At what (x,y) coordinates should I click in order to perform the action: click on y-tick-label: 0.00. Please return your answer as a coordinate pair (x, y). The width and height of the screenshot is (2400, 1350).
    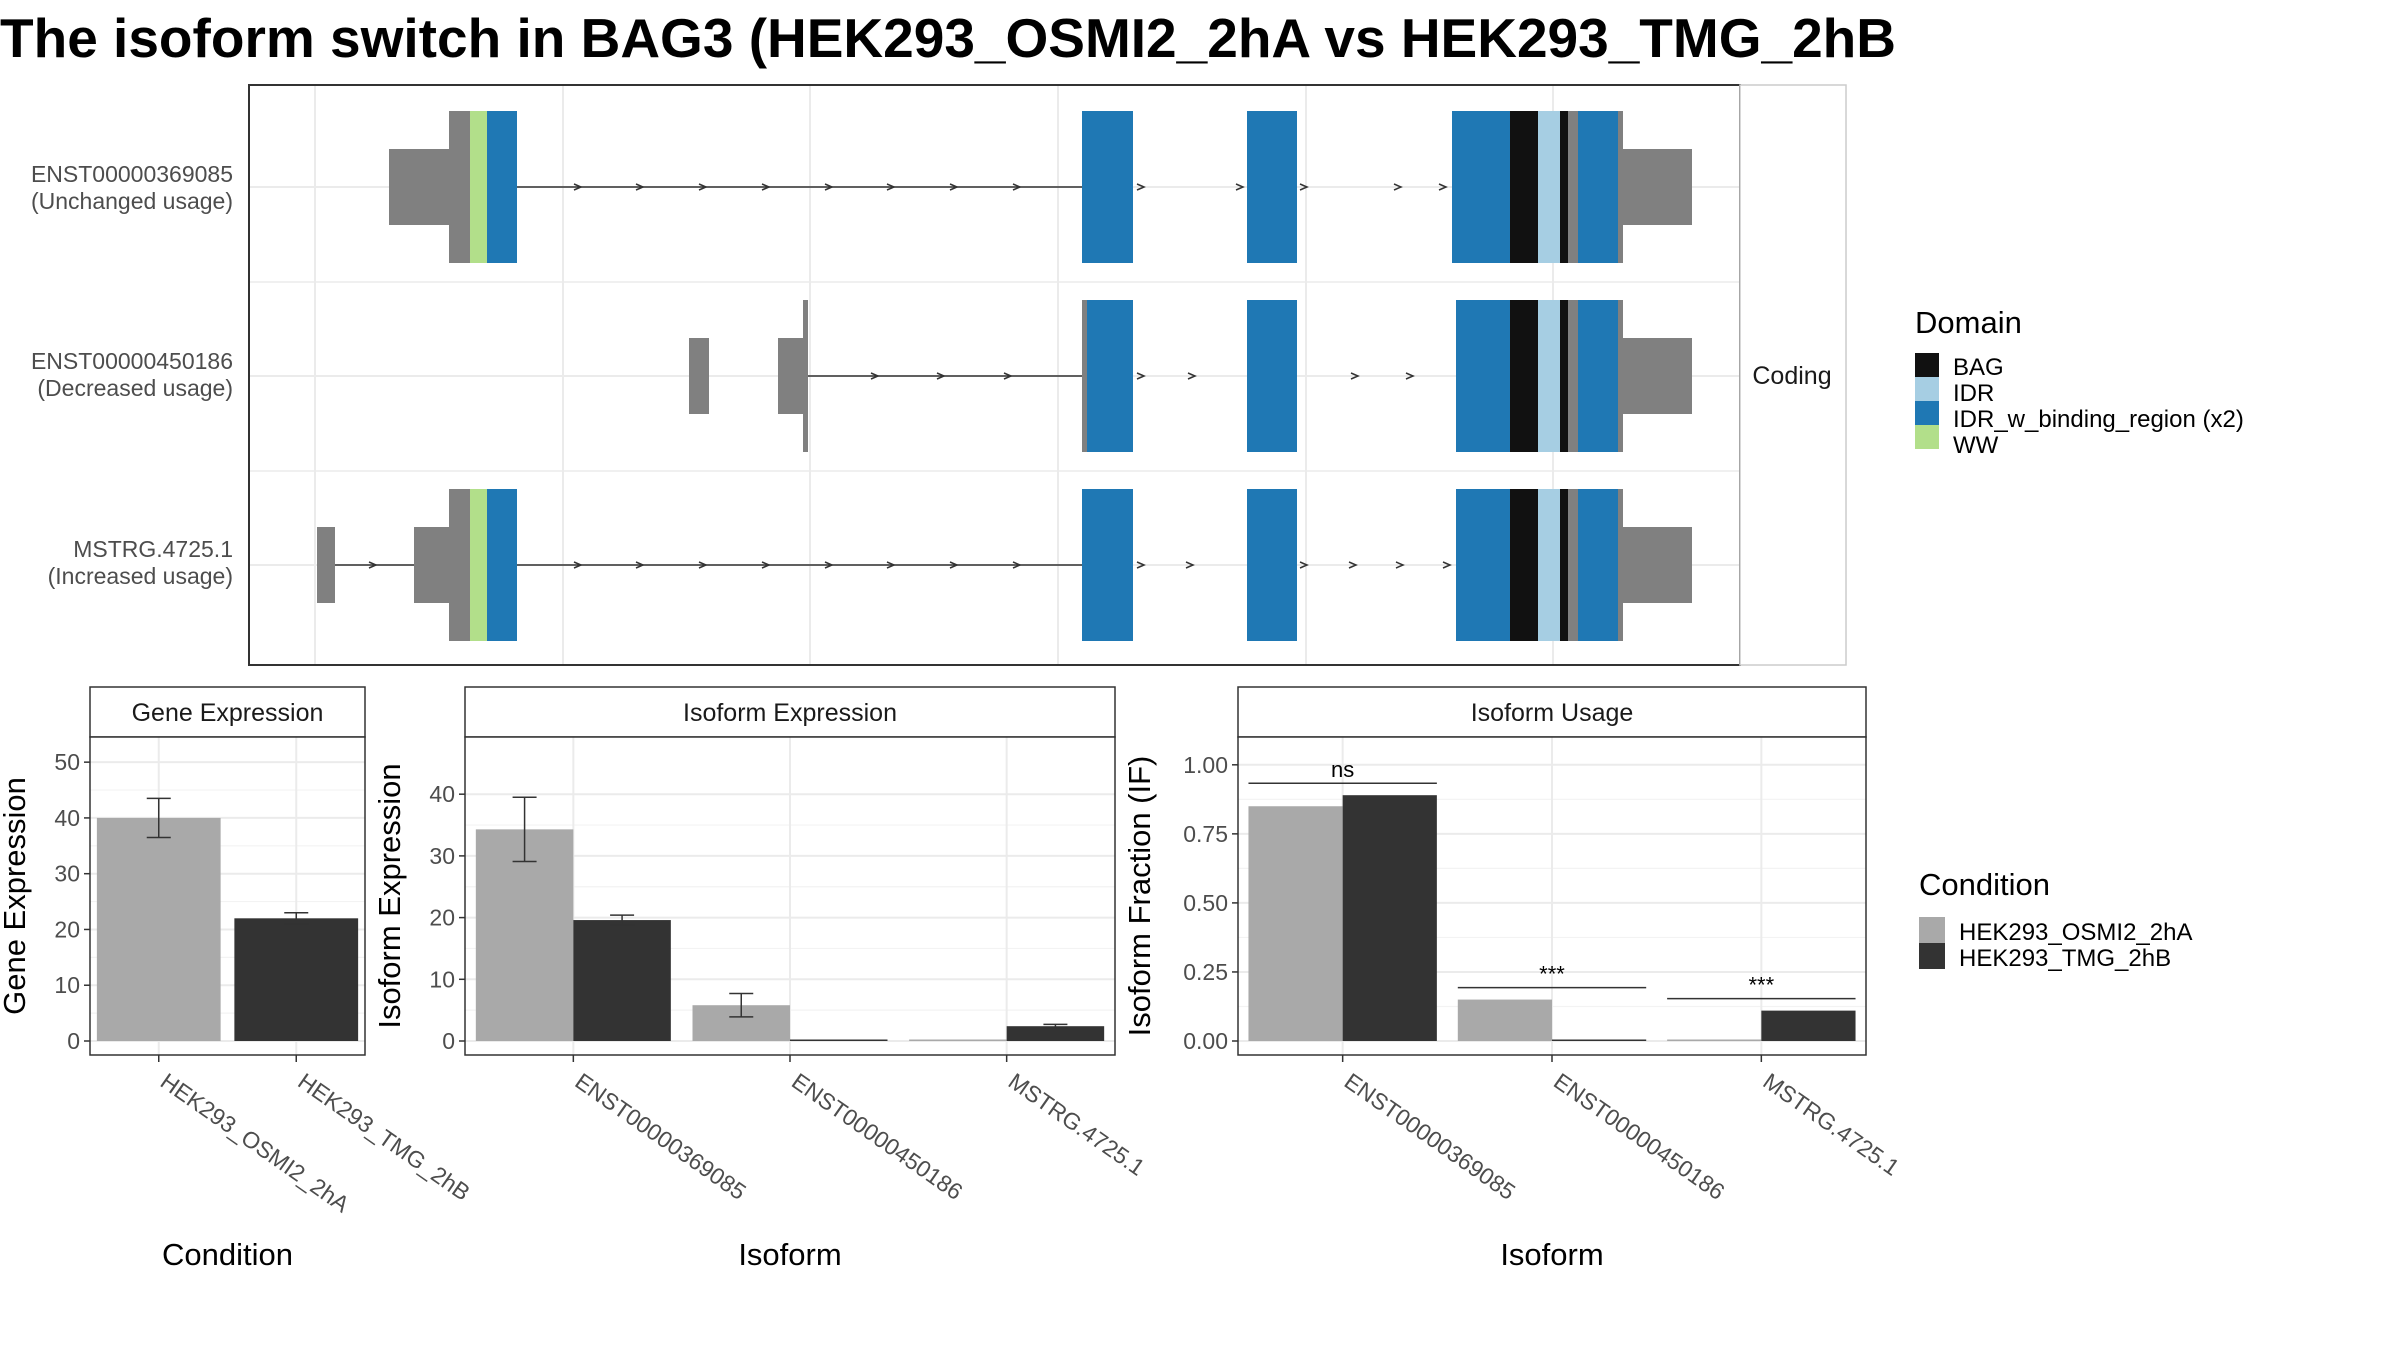
    Looking at the image, I should click on (1205, 1041).